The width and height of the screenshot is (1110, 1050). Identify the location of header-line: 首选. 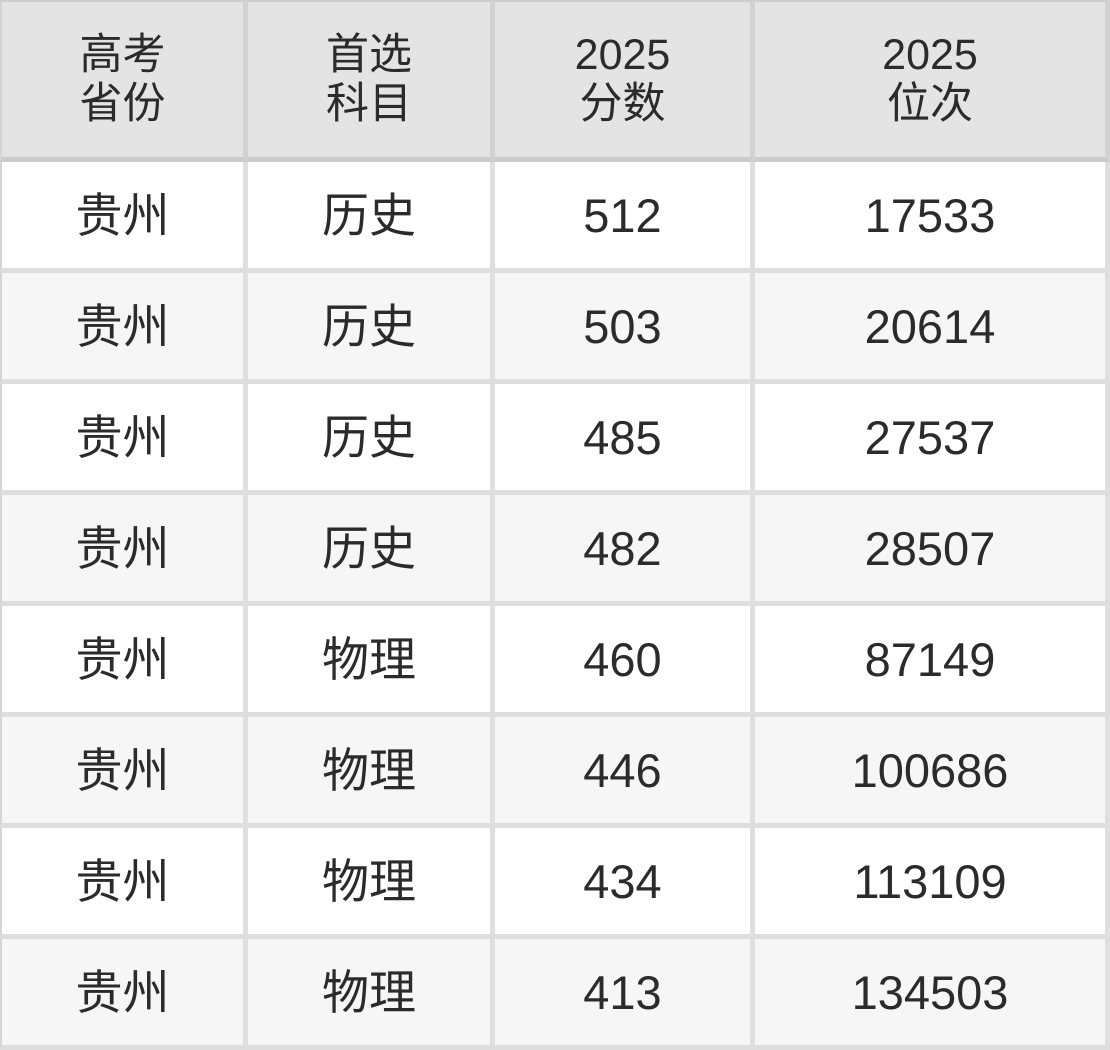
(369, 54).